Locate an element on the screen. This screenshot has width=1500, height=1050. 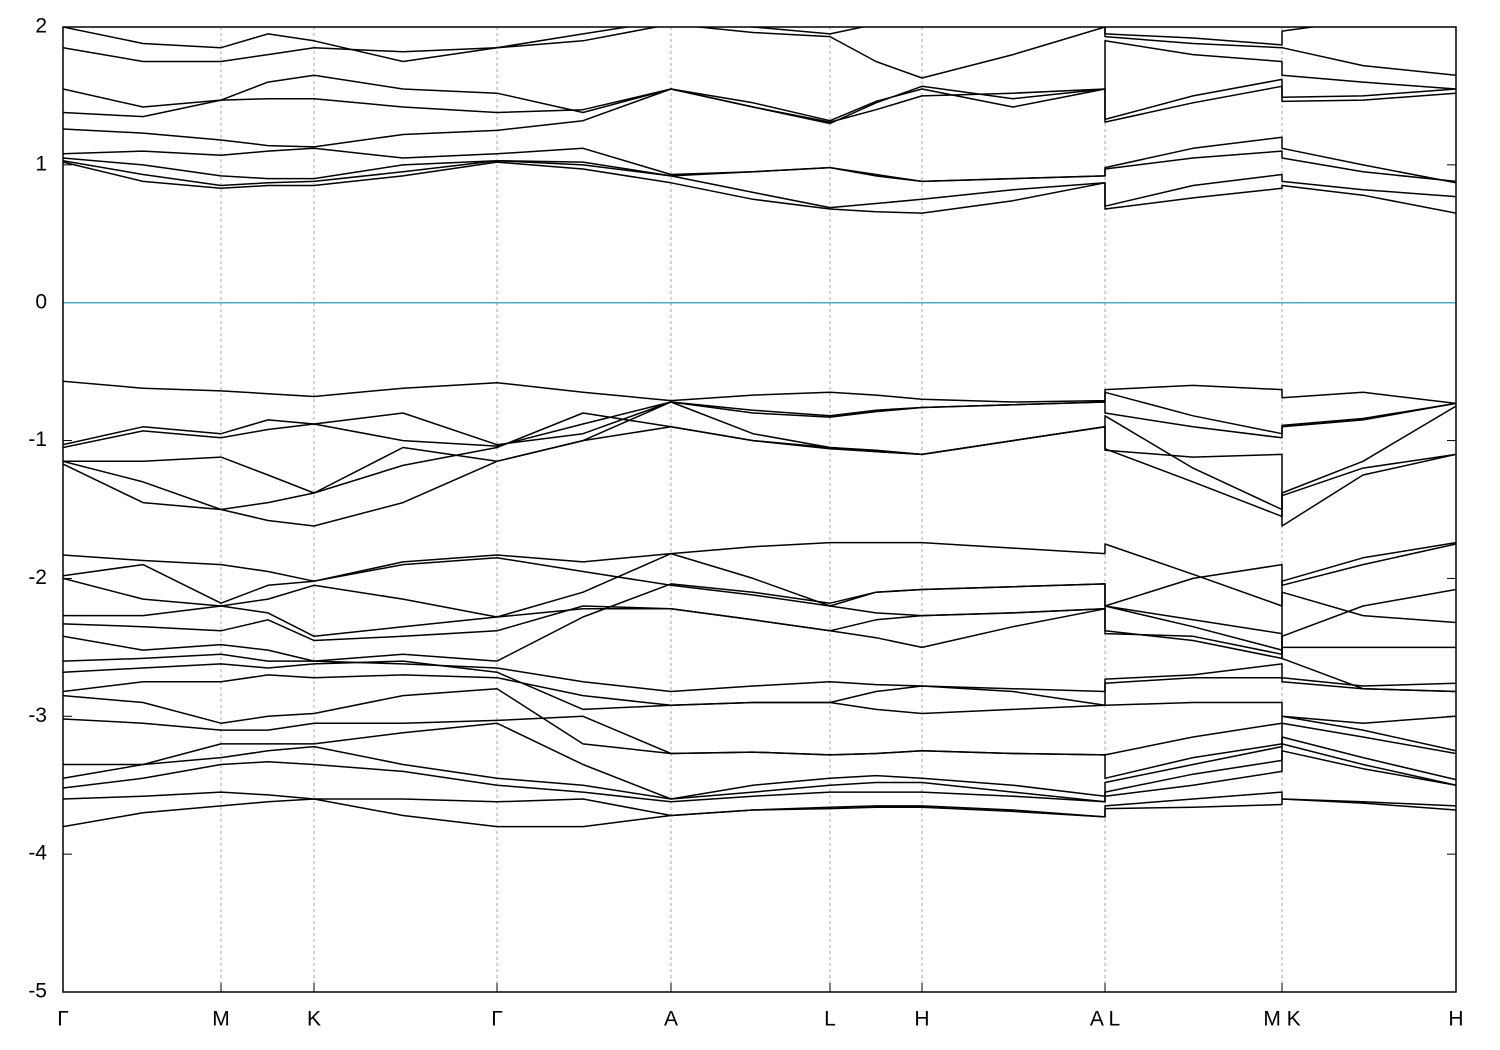
y-tick-label: -2 is located at coordinates (37, 577).